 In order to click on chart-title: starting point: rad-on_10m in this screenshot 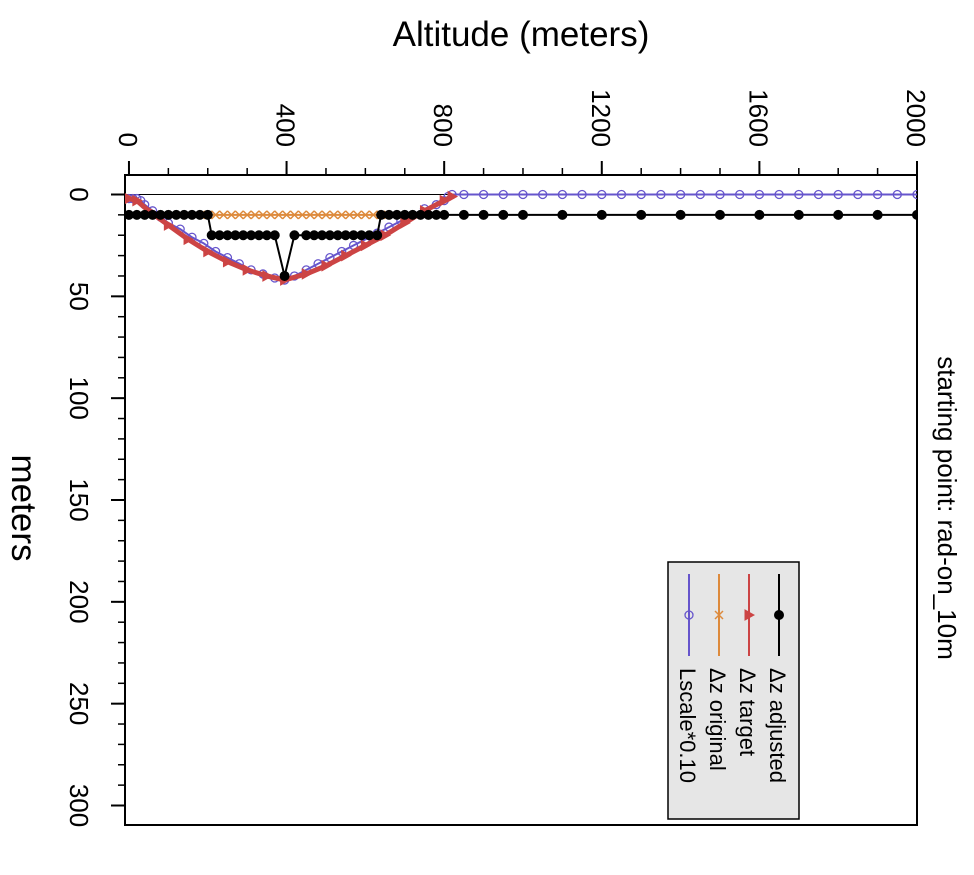, I will do `click(947, 508)`.